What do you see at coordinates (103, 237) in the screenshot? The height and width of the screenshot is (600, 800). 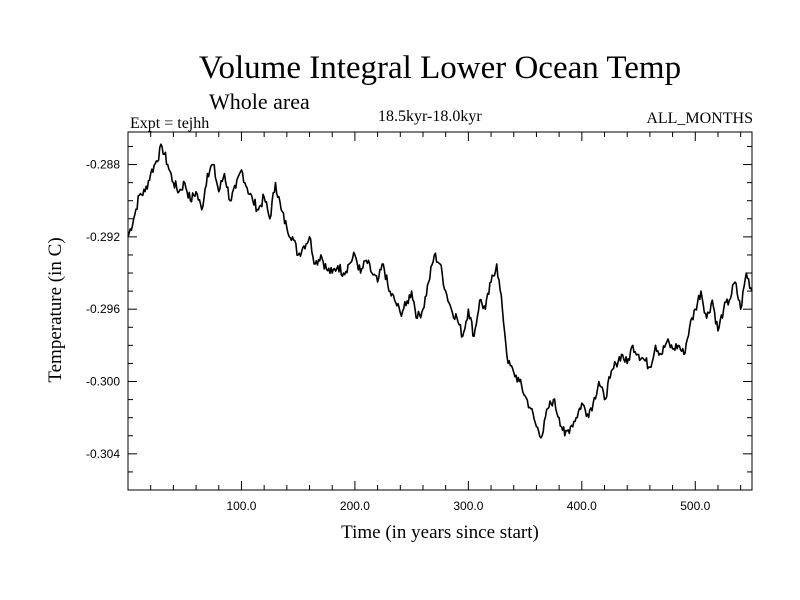 I see `y-tick-label: -0.292` at bounding box center [103, 237].